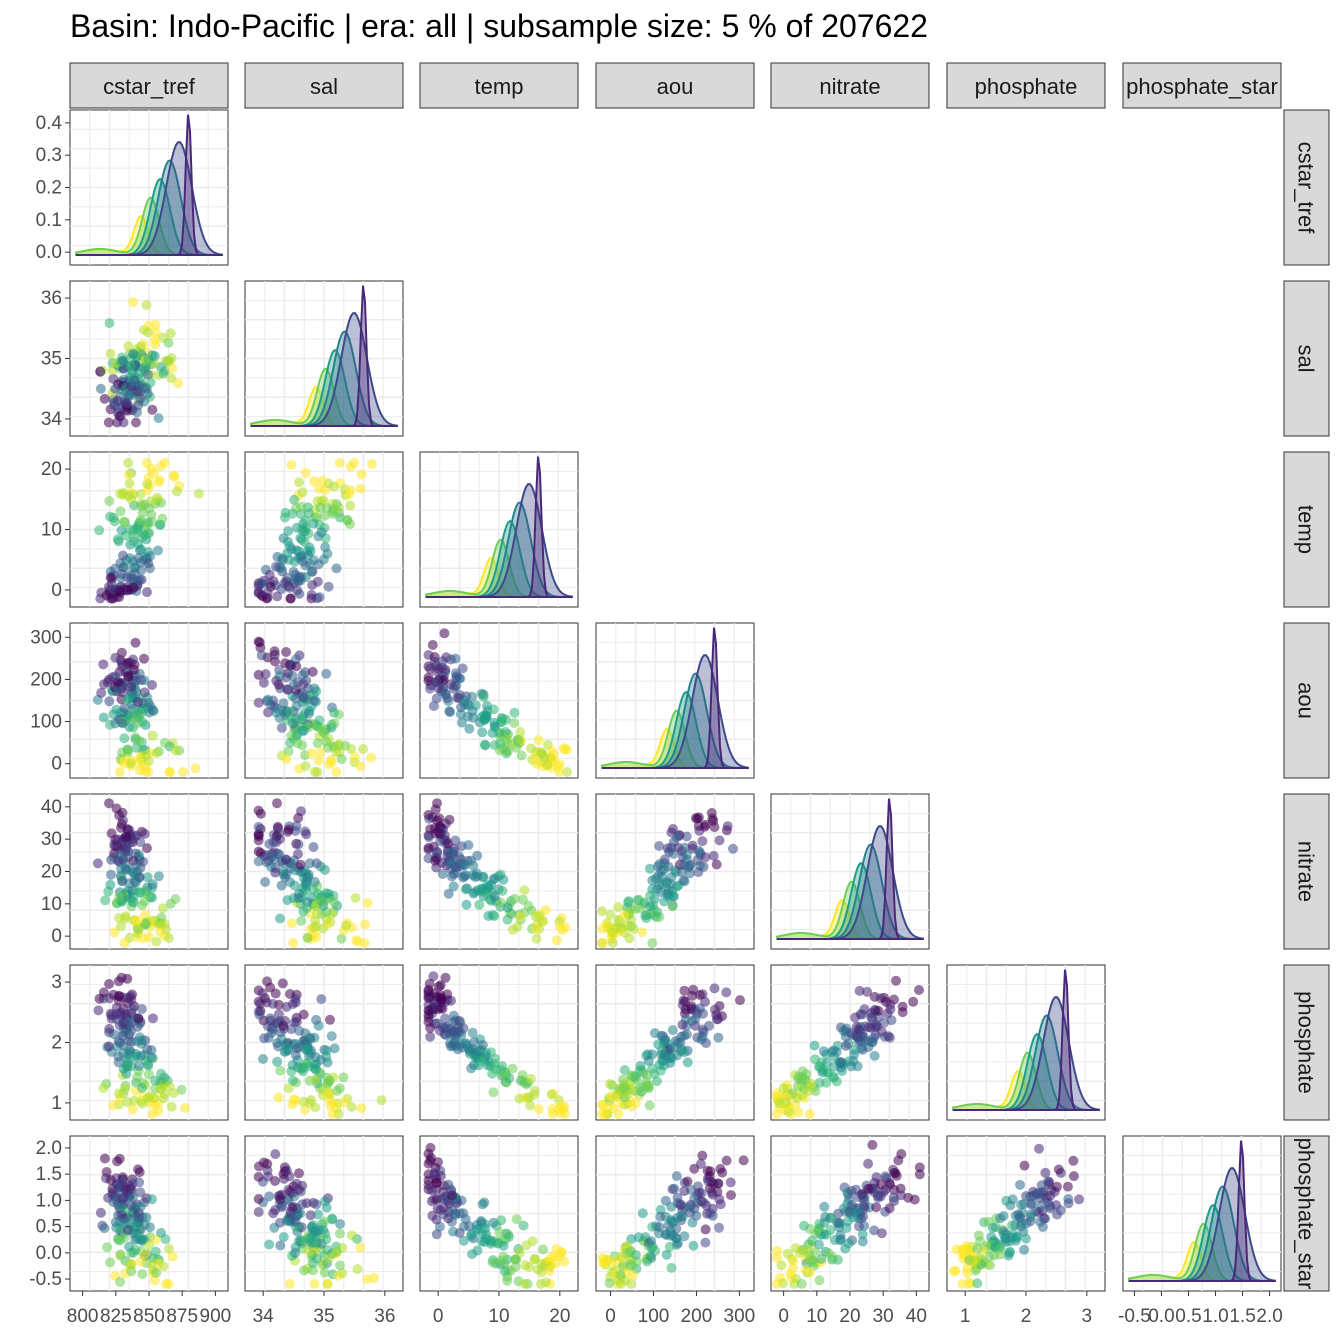 Image resolution: width=1344 pixels, height=1344 pixels. What do you see at coordinates (849, 86) in the screenshot?
I see `svg-text: nitrate` at bounding box center [849, 86].